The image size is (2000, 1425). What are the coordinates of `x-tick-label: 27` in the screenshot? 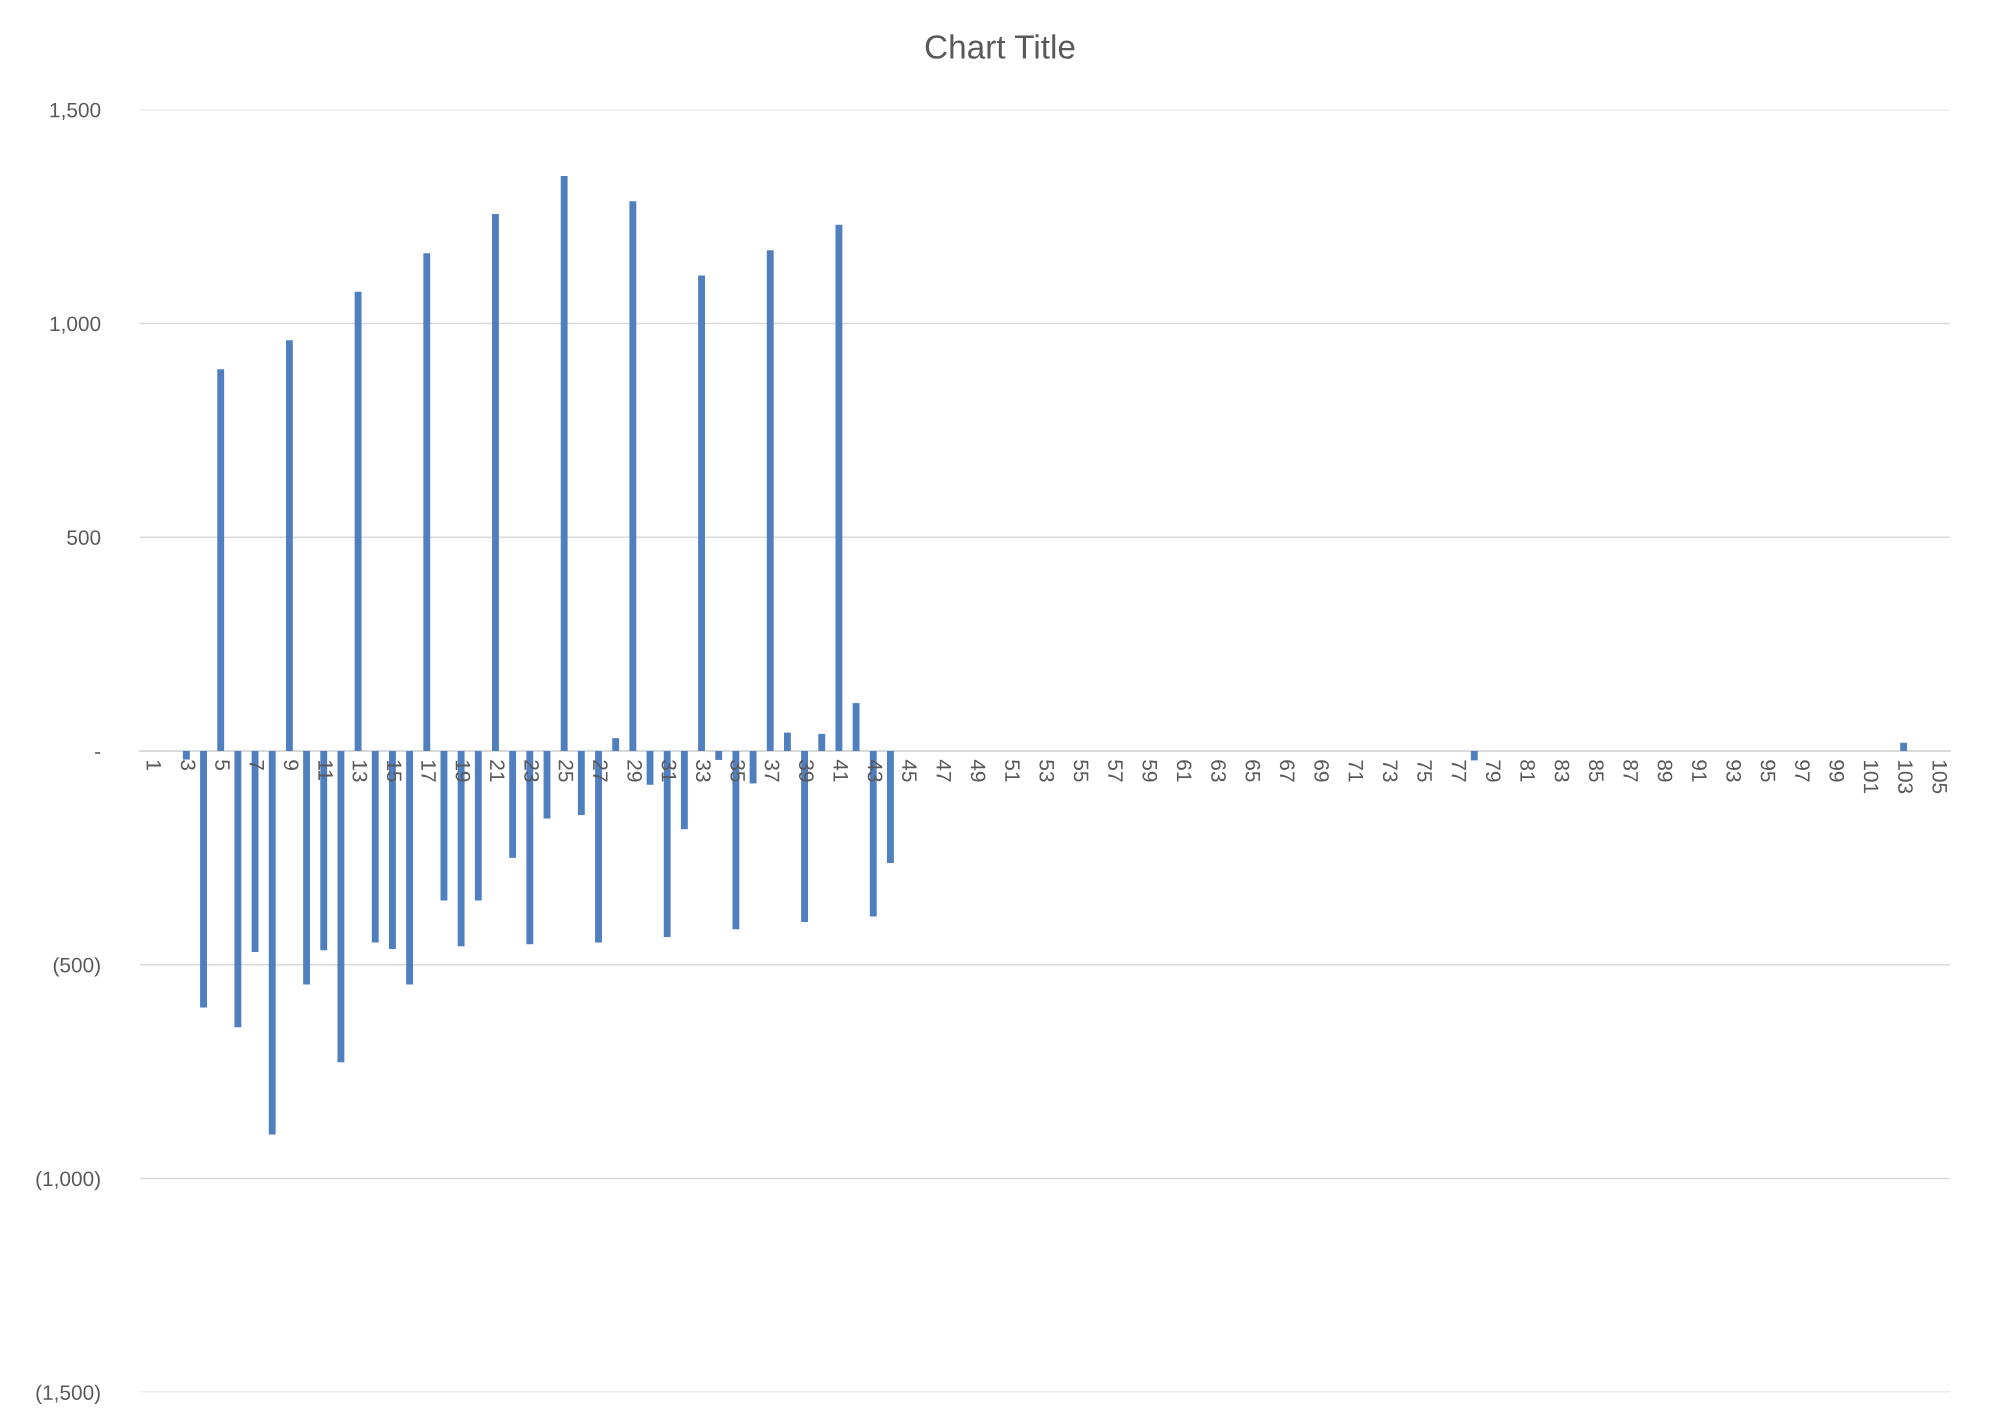 It's located at (600, 771).